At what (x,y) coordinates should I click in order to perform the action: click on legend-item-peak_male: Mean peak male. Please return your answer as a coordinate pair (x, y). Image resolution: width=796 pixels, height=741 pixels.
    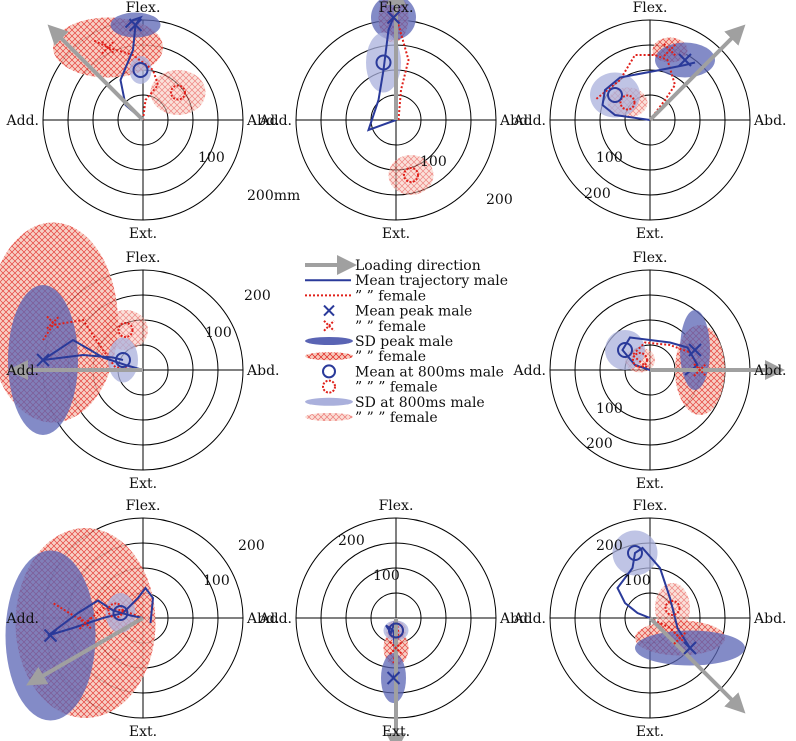
    Looking at the image, I should click on (397, 312).